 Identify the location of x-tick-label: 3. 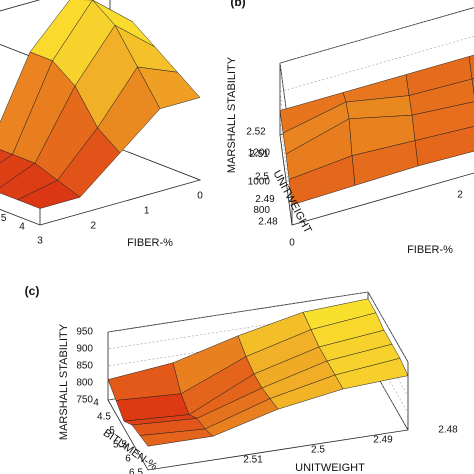
(40, 241).